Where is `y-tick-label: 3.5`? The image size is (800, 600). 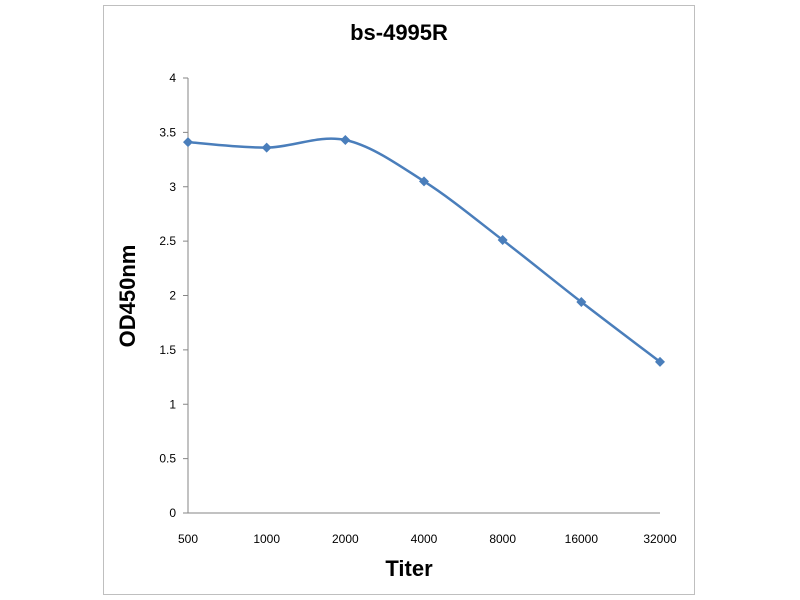 y-tick-label: 3.5 is located at coordinates (167, 132).